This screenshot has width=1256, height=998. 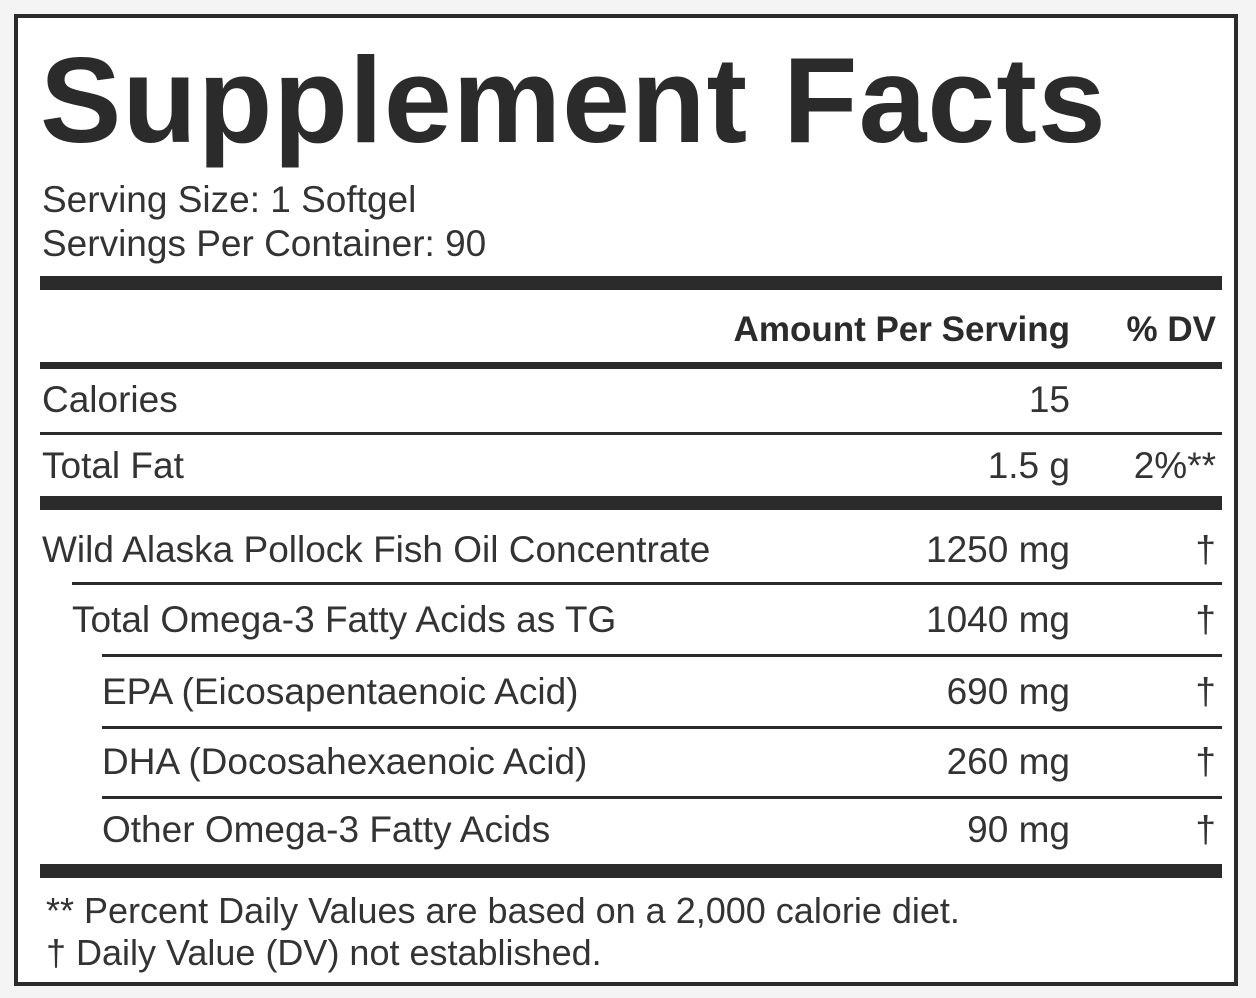 I want to click on nutrient-name: Total Fat, so click(x=113, y=465).